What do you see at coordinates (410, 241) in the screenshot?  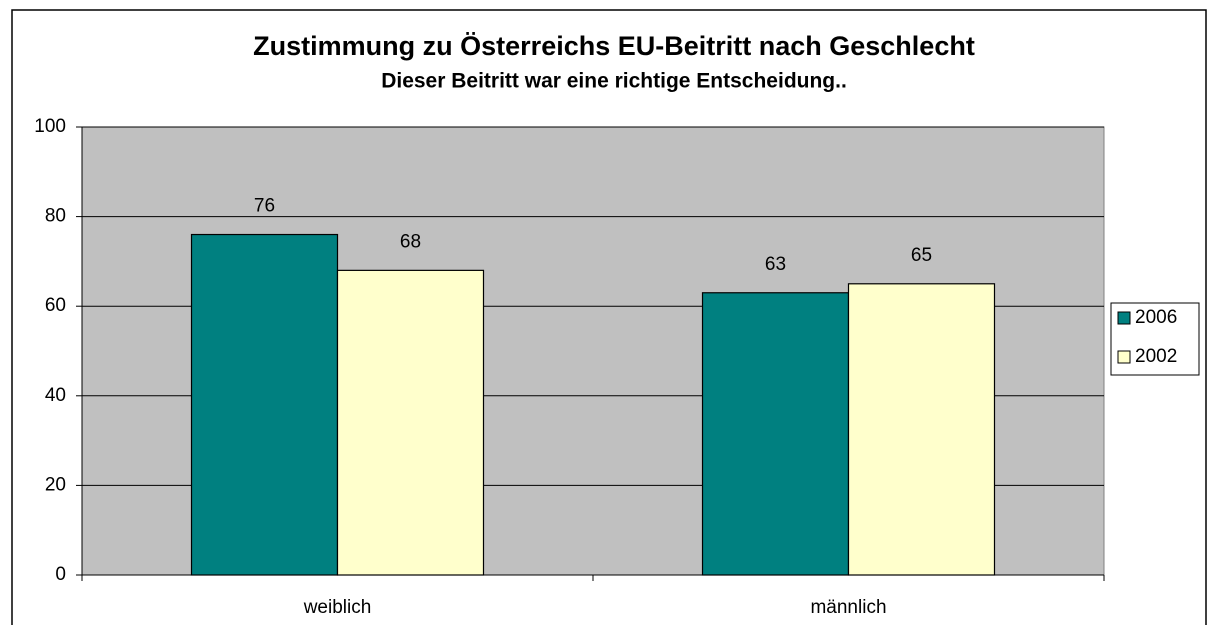 I see `value-label: 68` at bounding box center [410, 241].